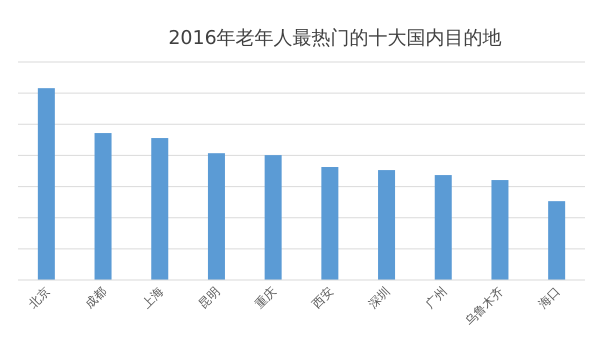 Image resolution: width=600 pixels, height=352 pixels. What do you see at coordinates (436, 298) in the screenshot?
I see `x-tick-label: 广州` at bounding box center [436, 298].